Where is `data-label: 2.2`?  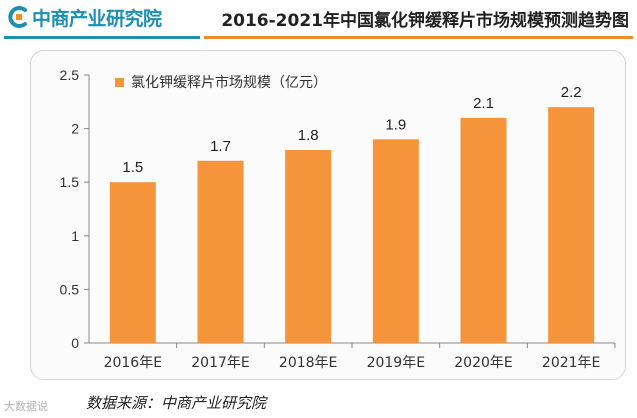 data-label: 2.2 is located at coordinates (571, 92).